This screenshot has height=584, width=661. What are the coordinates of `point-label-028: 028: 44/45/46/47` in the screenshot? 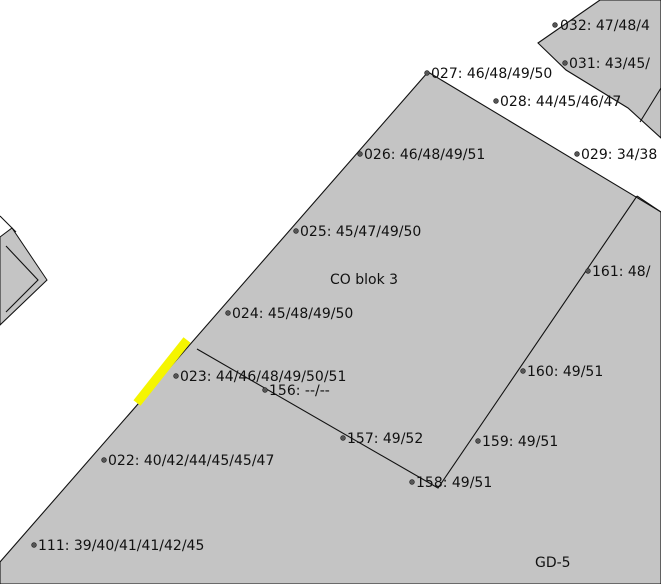 It's located at (560, 102).